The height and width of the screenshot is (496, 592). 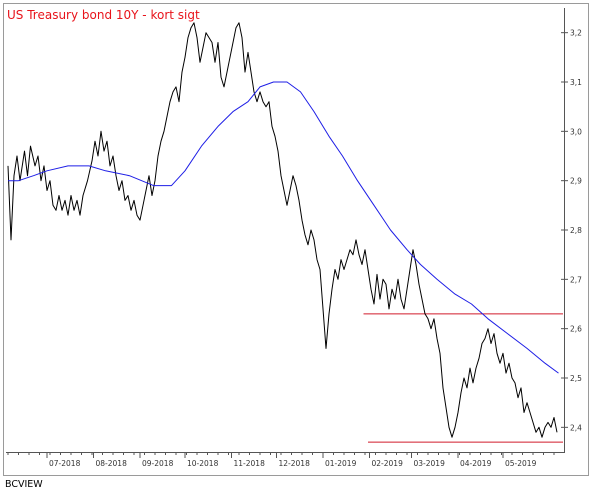 What do you see at coordinates (65, 463) in the screenshot?
I see `x-tick-label: 07-2018` at bounding box center [65, 463].